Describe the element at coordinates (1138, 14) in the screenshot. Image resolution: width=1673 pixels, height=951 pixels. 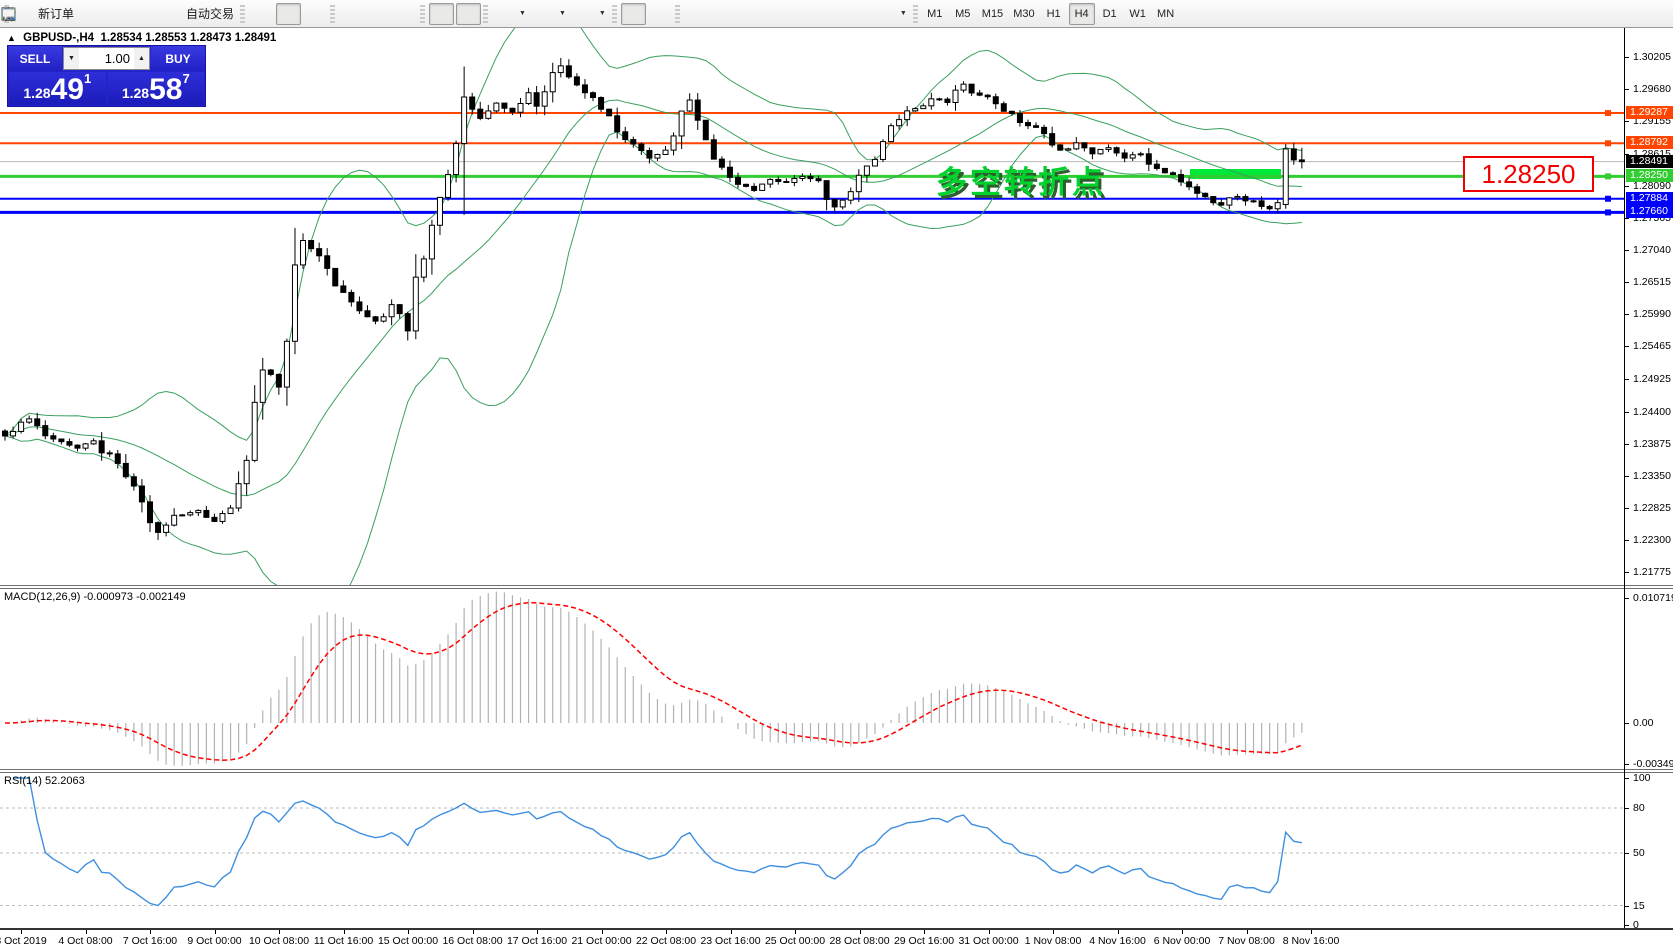
I see `timeframe-w1: W1` at that location.